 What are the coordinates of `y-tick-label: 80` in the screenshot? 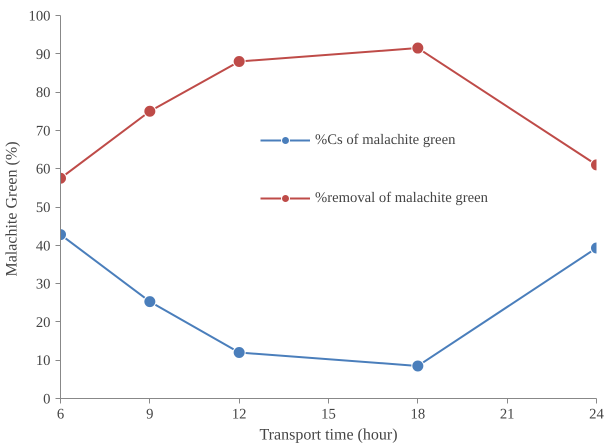 It's located at (43, 93).